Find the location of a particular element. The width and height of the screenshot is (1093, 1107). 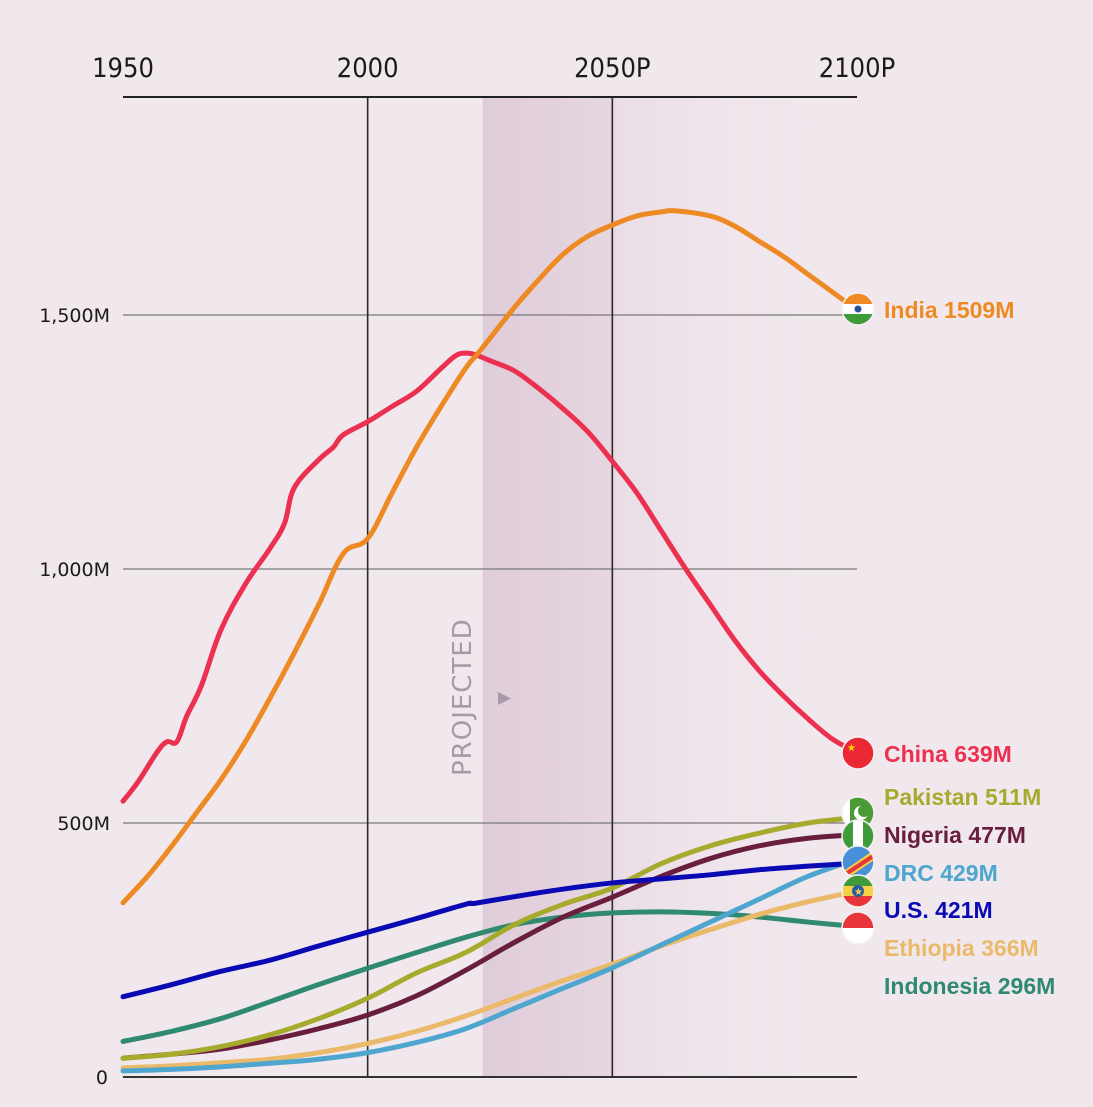

emblem-icon is located at coordinates (858, 891).